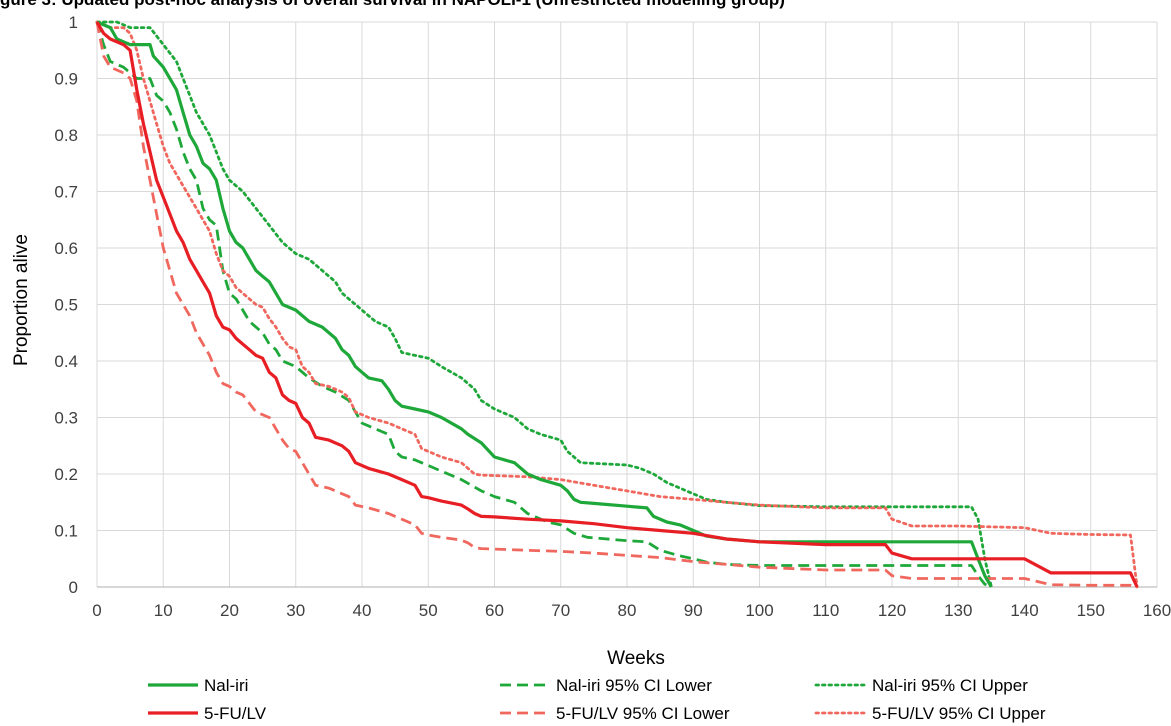  What do you see at coordinates (643, 713) in the screenshot?
I see `legend-label-4: 5-FU/LV 95% CI Lower` at bounding box center [643, 713].